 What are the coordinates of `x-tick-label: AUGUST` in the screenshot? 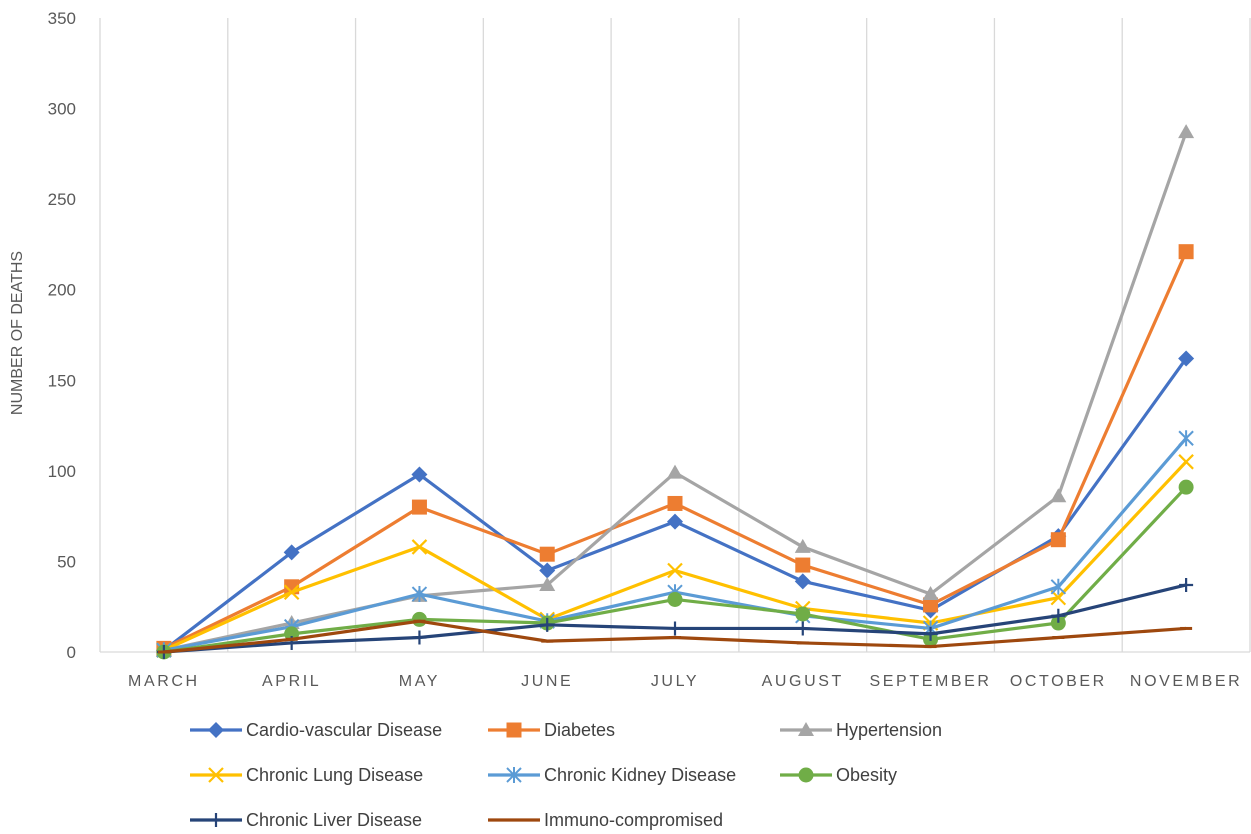 It's located at (803, 681).